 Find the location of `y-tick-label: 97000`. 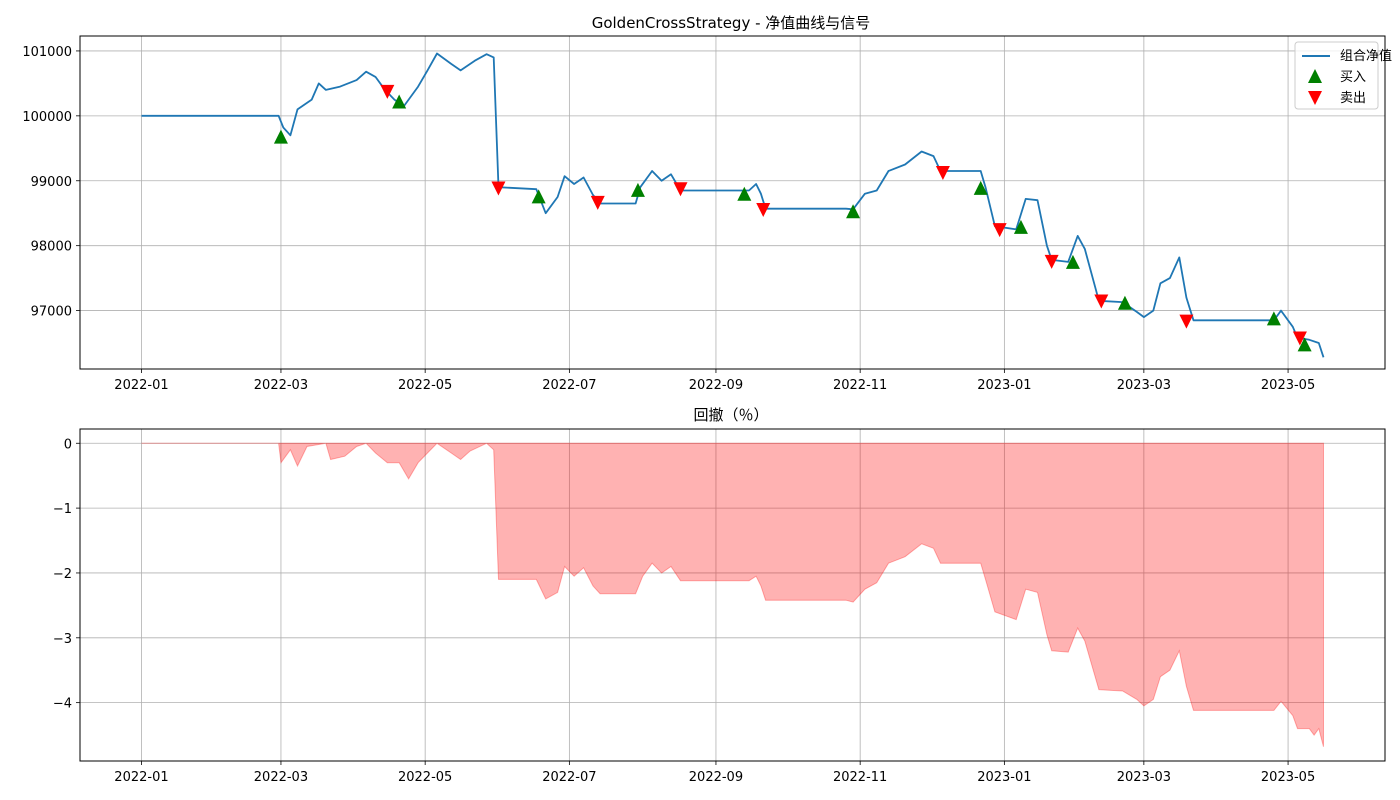

y-tick-label: 97000 is located at coordinates (51, 312).